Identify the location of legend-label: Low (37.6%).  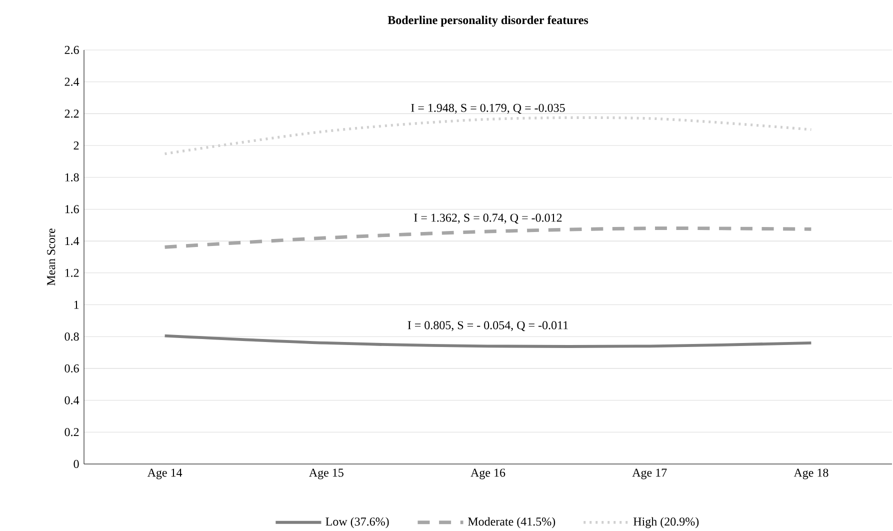
(357, 522).